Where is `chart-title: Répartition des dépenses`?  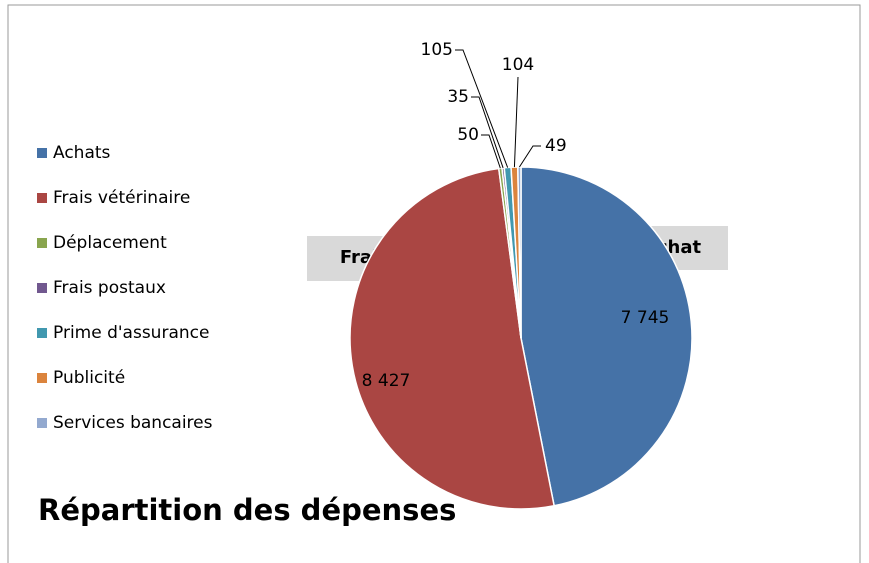 chart-title: Répartition des dépenses is located at coordinates (247, 510).